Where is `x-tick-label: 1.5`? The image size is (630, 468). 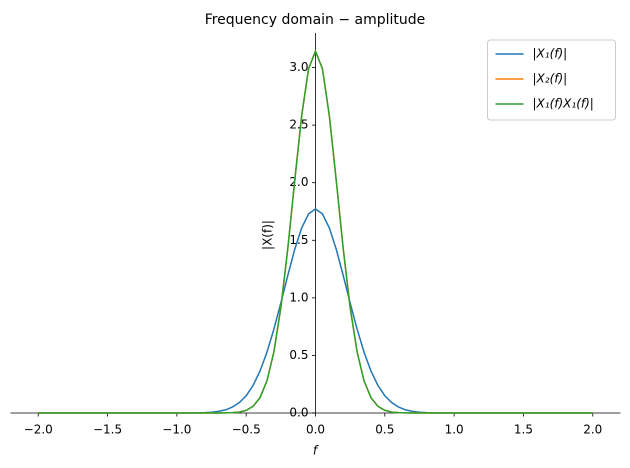
x-tick-label: 1.5 is located at coordinates (523, 430).